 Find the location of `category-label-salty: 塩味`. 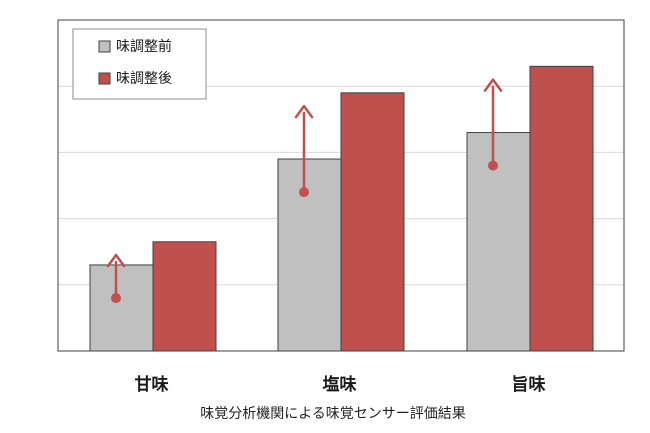

category-label-salty: 塩味 is located at coordinates (340, 384).